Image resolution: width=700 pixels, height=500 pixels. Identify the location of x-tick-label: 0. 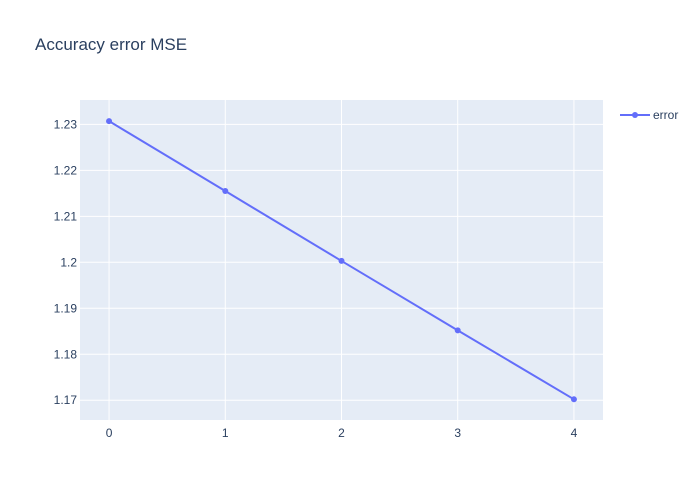
(109, 433).